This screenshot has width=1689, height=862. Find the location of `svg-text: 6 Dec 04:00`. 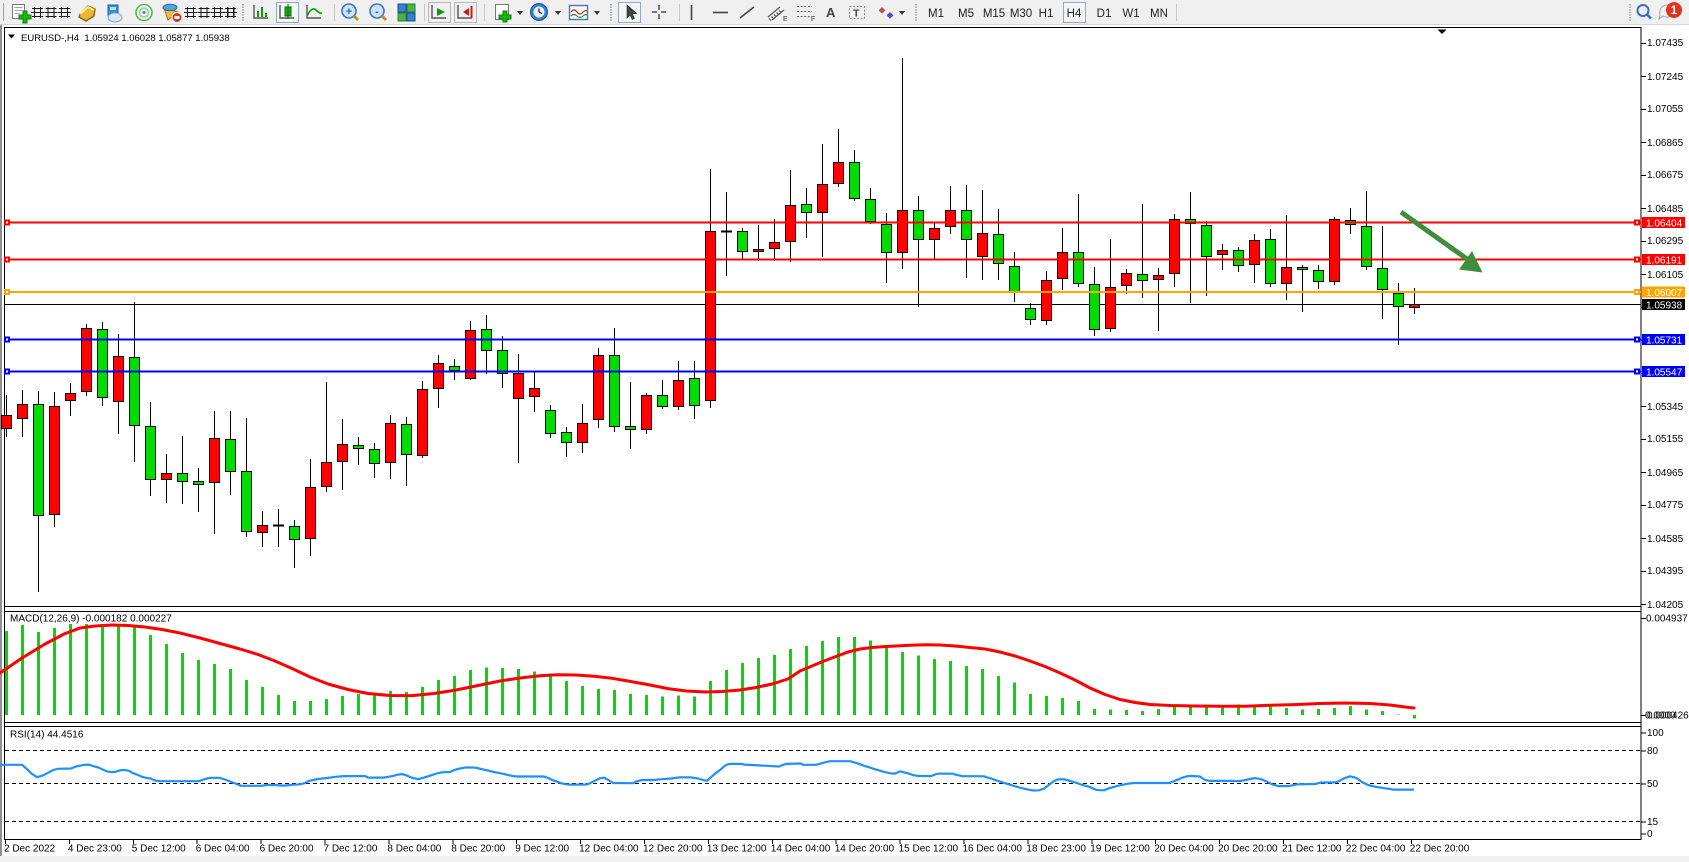

svg-text: 6 Dec 04:00 is located at coordinates (223, 849).